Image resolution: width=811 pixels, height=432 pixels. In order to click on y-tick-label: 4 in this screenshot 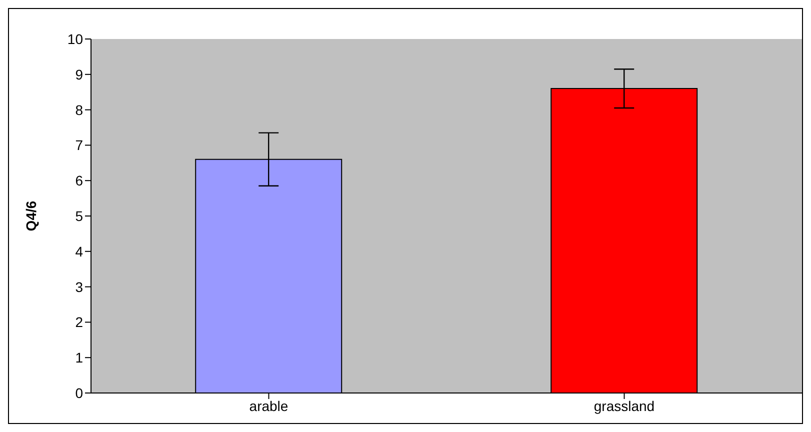, I will do `click(79, 251)`.